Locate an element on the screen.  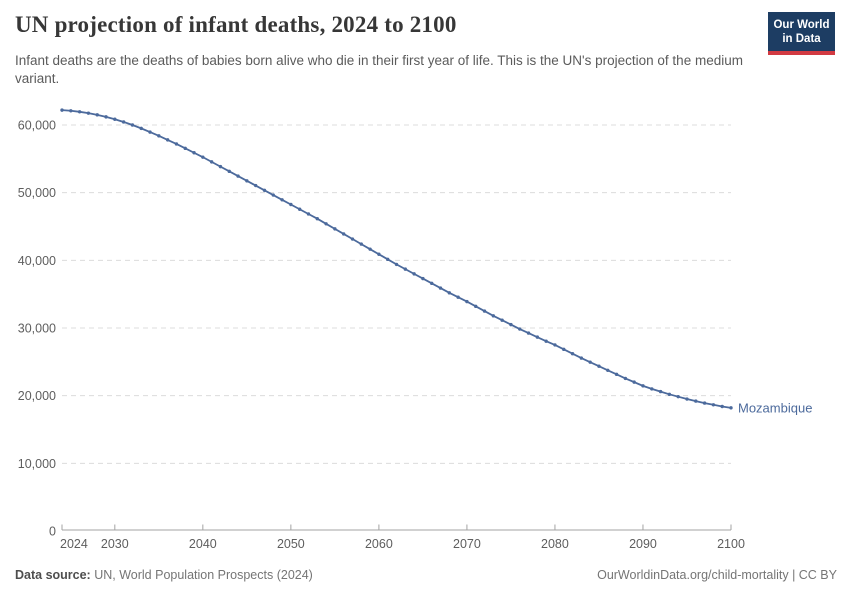
y-axis-label: 10,000 is located at coordinates (37, 464).